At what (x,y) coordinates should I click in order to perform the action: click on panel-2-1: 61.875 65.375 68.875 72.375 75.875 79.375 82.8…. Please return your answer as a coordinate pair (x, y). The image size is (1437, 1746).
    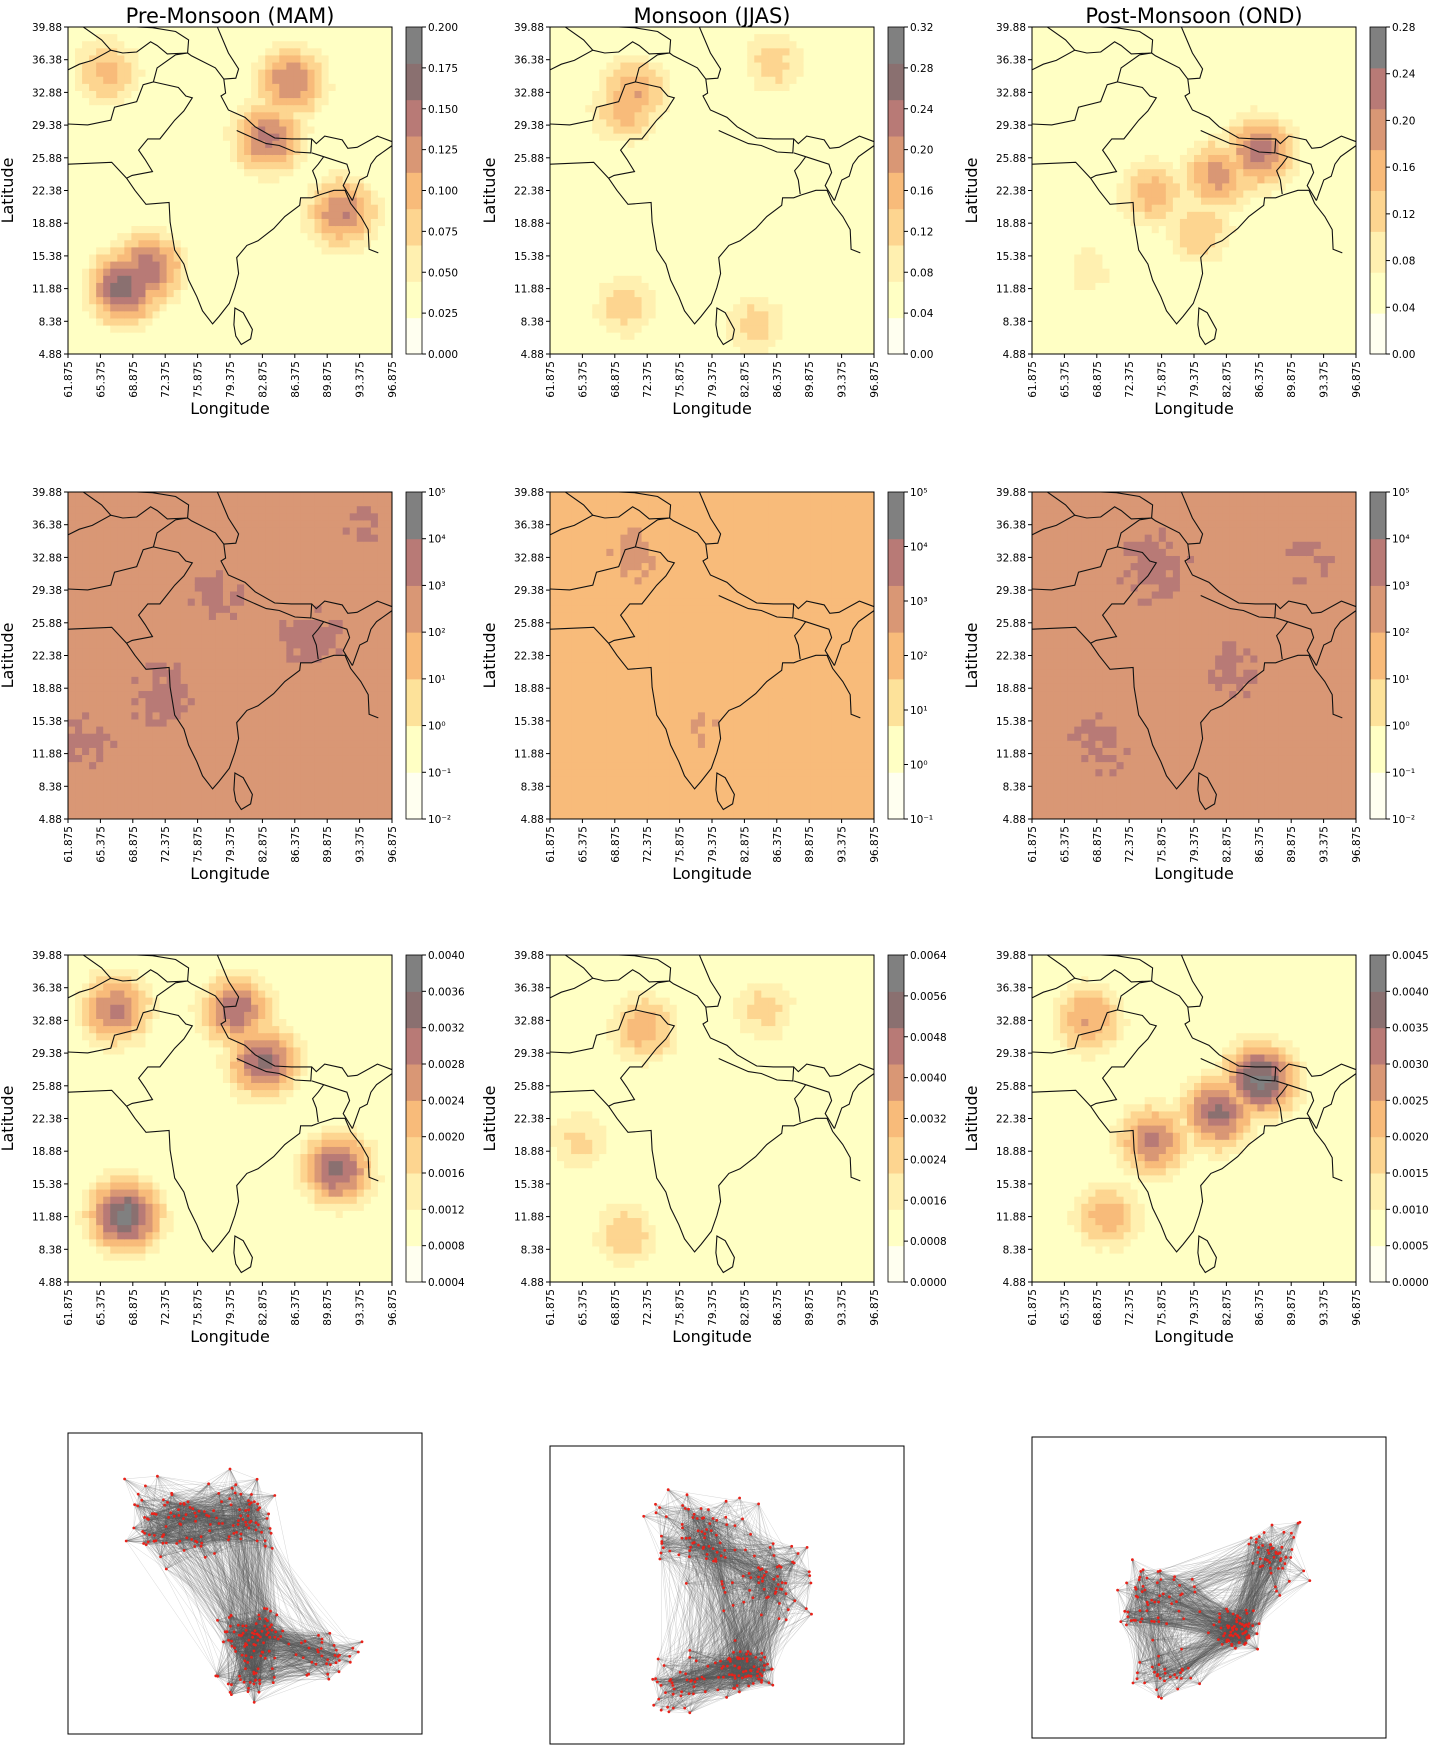
    Looking at the image, I should click on (713, 1148).